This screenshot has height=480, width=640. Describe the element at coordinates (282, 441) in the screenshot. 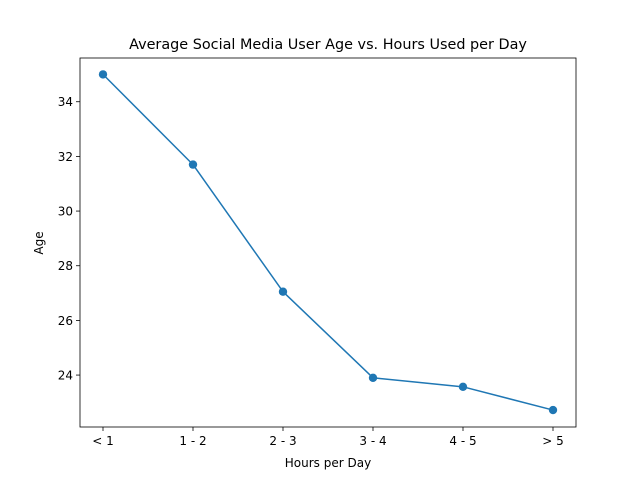

I see `x-tick-label: 2 - 3` at that location.